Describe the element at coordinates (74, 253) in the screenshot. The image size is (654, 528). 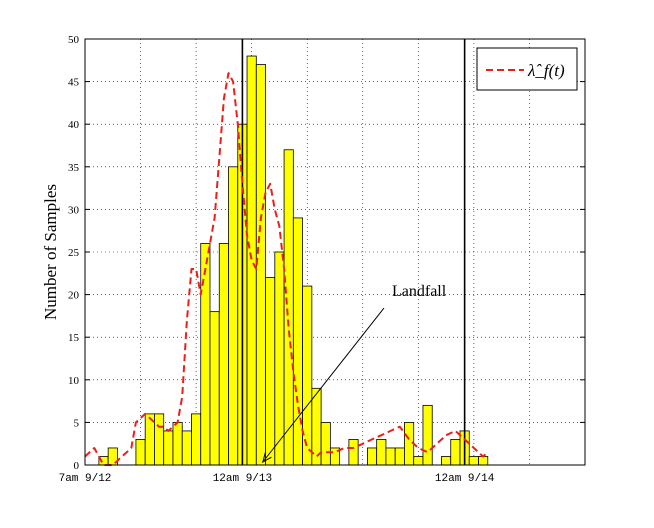
I see `y-tick-label: 25` at that location.